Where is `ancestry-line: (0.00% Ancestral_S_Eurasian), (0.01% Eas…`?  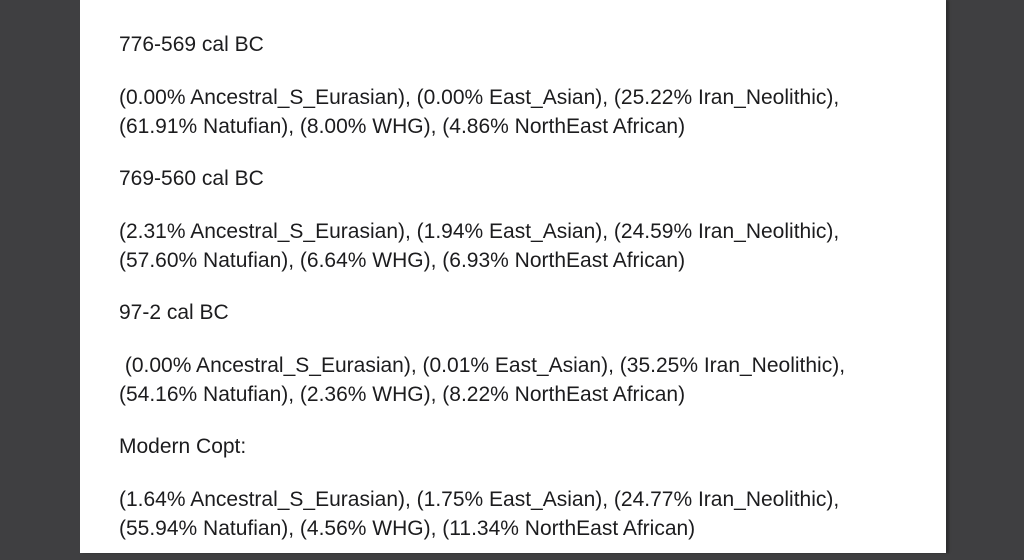 ancestry-line: (0.00% Ancestral_S_Eurasian), (0.01% Eas… is located at coordinates (482, 365).